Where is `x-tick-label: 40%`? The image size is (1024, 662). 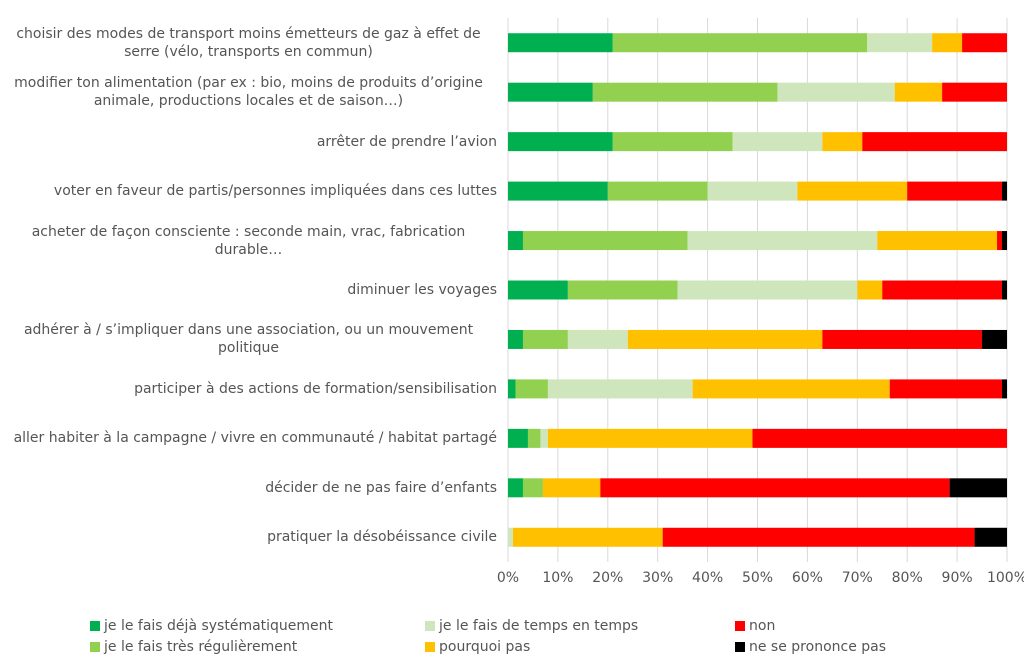 x-tick-label: 40% is located at coordinates (707, 578).